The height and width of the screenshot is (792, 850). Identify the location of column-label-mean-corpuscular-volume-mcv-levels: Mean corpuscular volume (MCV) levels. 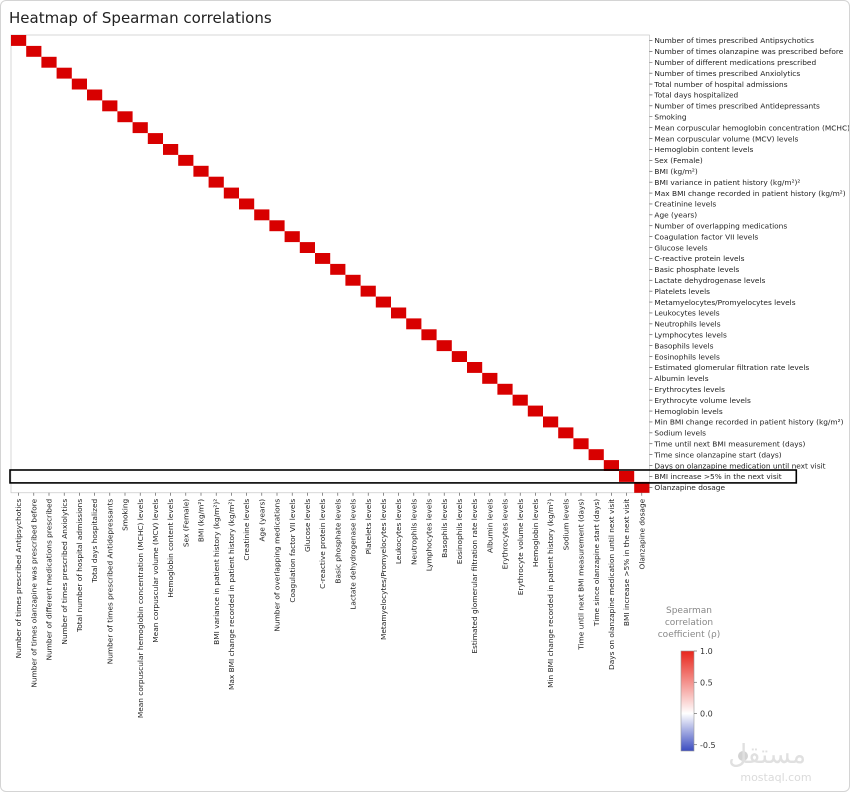
(155, 571).